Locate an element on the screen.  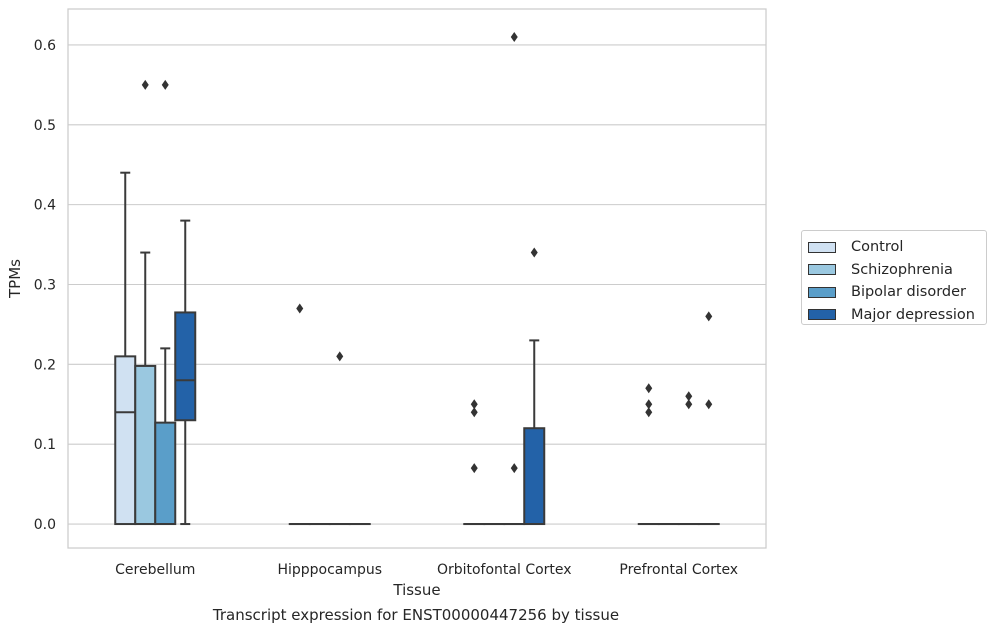
y-tick-label: 0.6 is located at coordinates (45, 46).